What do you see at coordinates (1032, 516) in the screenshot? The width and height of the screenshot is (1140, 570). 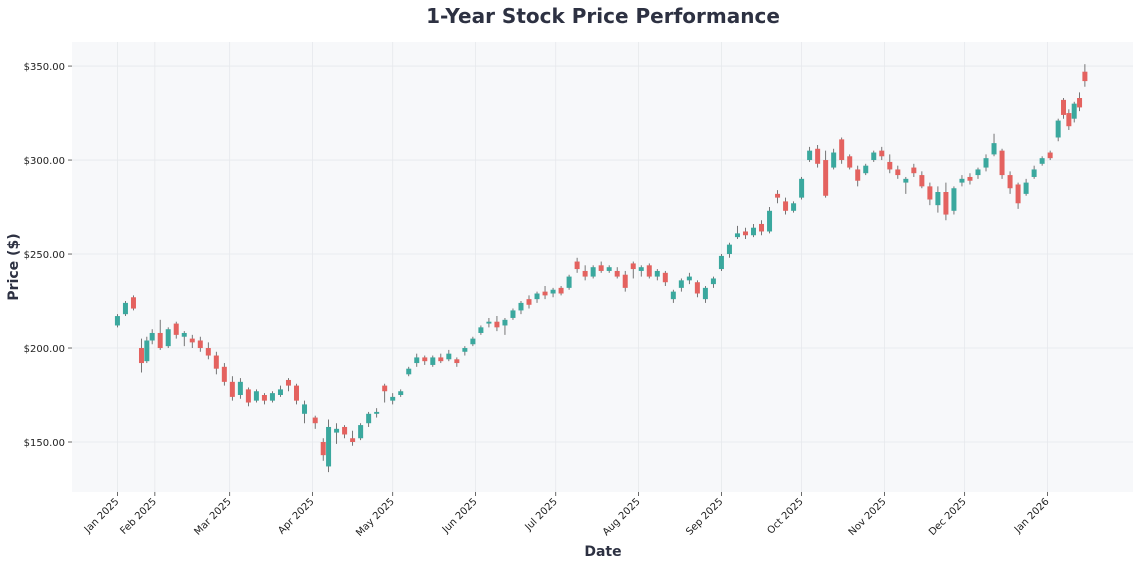 I see `x-tick-label: Jan 2026` at bounding box center [1032, 516].